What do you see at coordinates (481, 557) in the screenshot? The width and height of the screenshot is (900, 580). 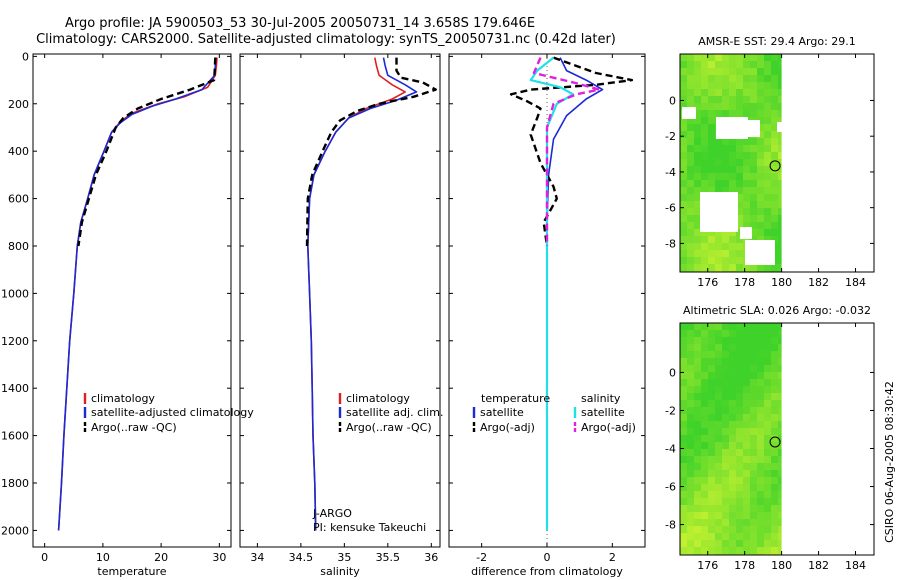 I see `x-tick-label: -2` at bounding box center [481, 557].